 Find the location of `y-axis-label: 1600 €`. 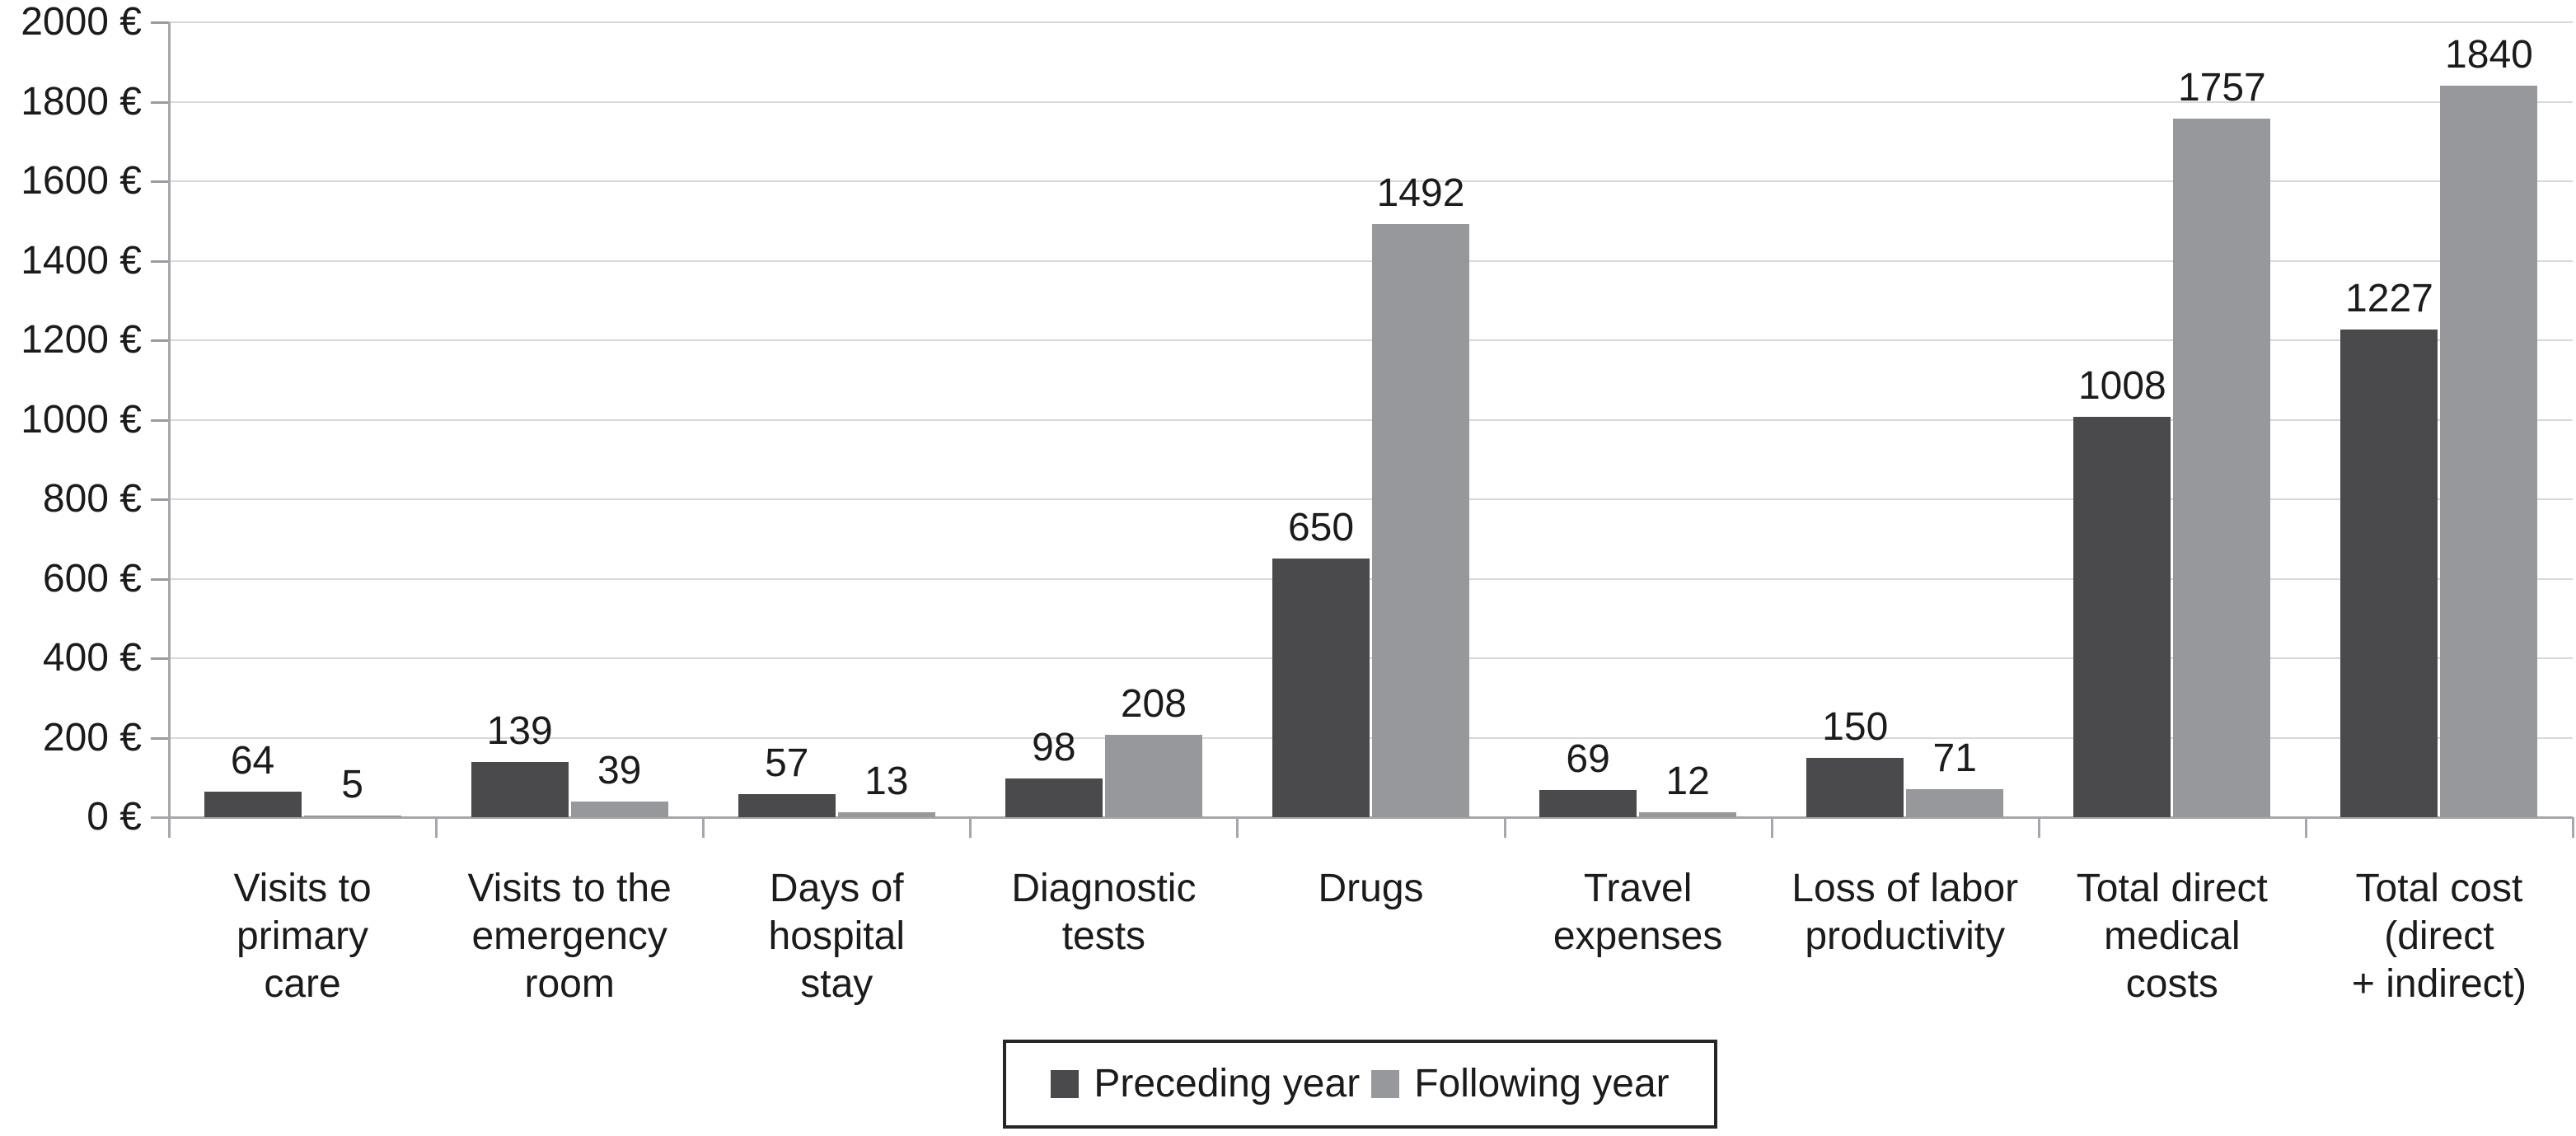

y-axis-label: 1600 € is located at coordinates (81, 181).